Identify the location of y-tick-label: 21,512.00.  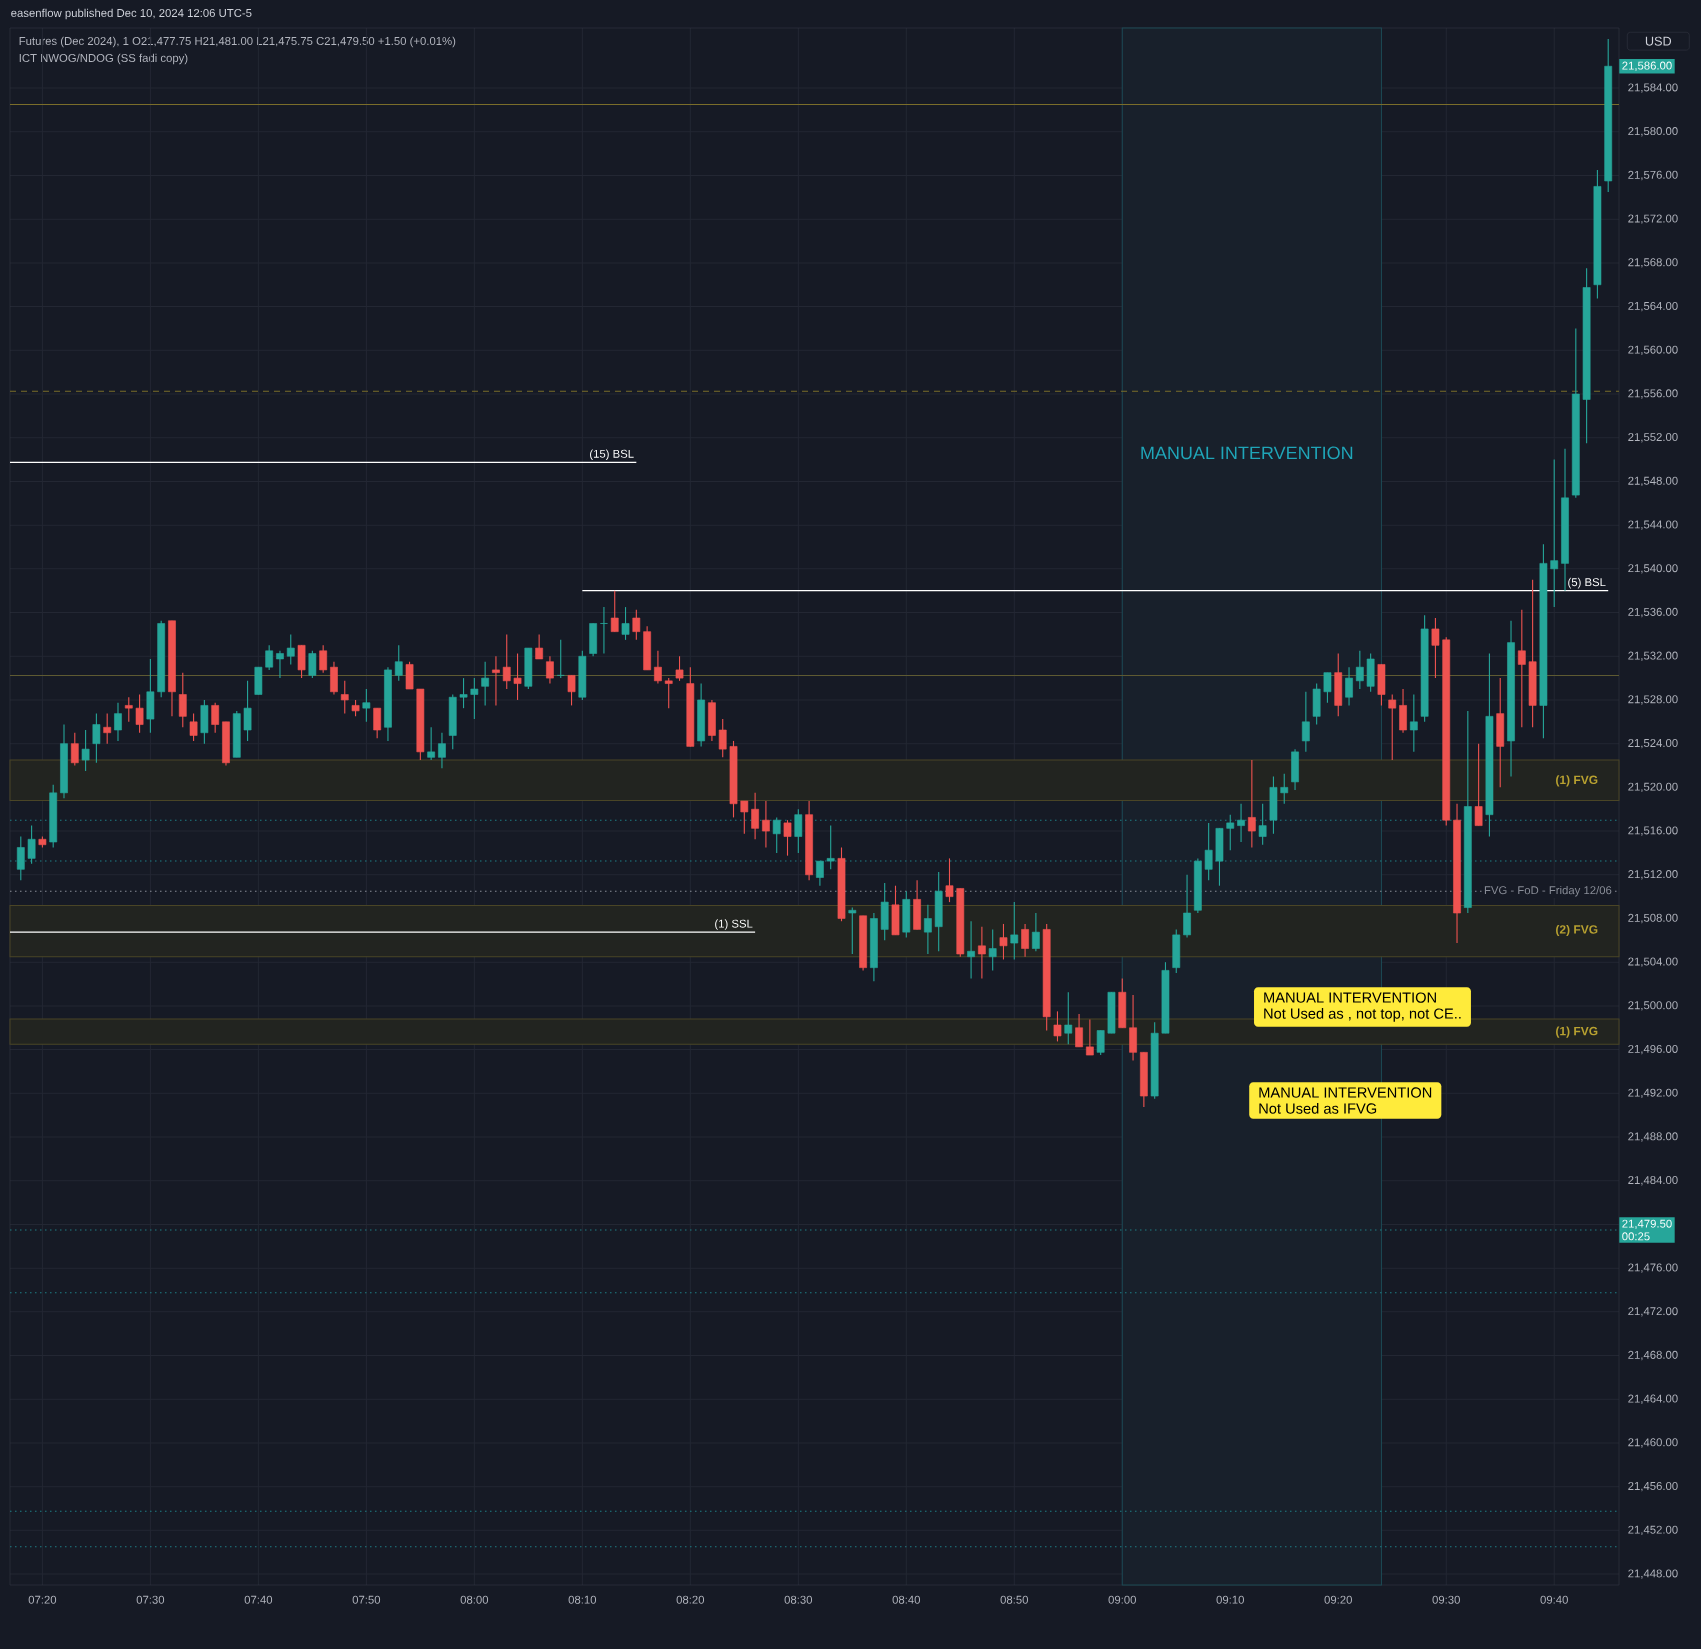
(1653, 875).